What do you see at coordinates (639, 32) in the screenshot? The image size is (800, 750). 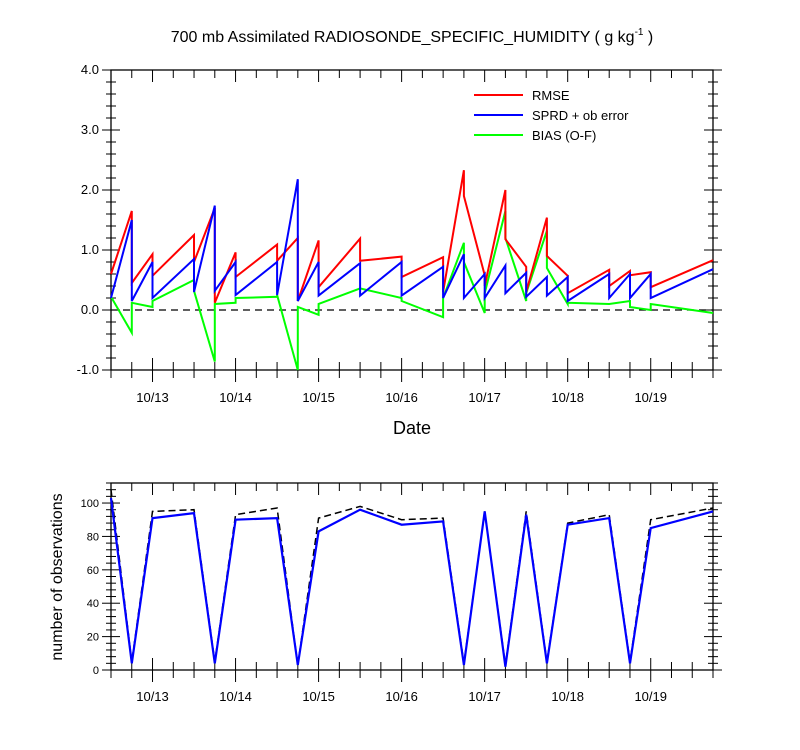 I see `top-chart-title-sup: -1` at bounding box center [639, 32].